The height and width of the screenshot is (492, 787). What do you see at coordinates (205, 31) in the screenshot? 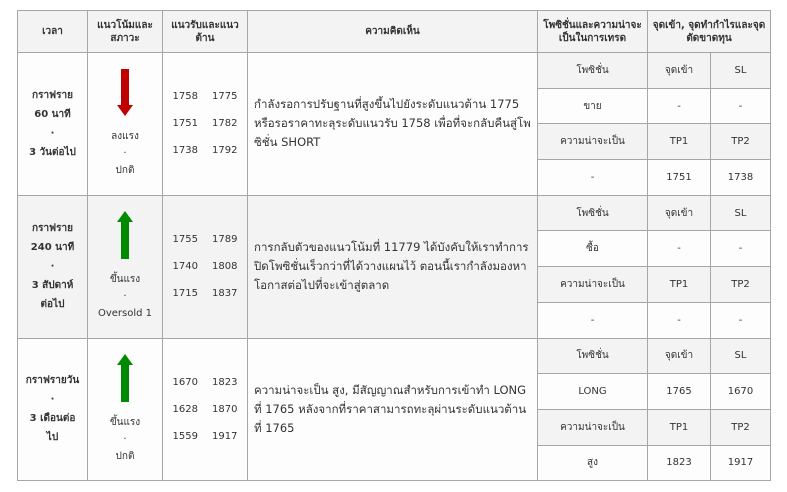
I see `header-levels: แนวรับและแนวต้าน` at bounding box center [205, 31].